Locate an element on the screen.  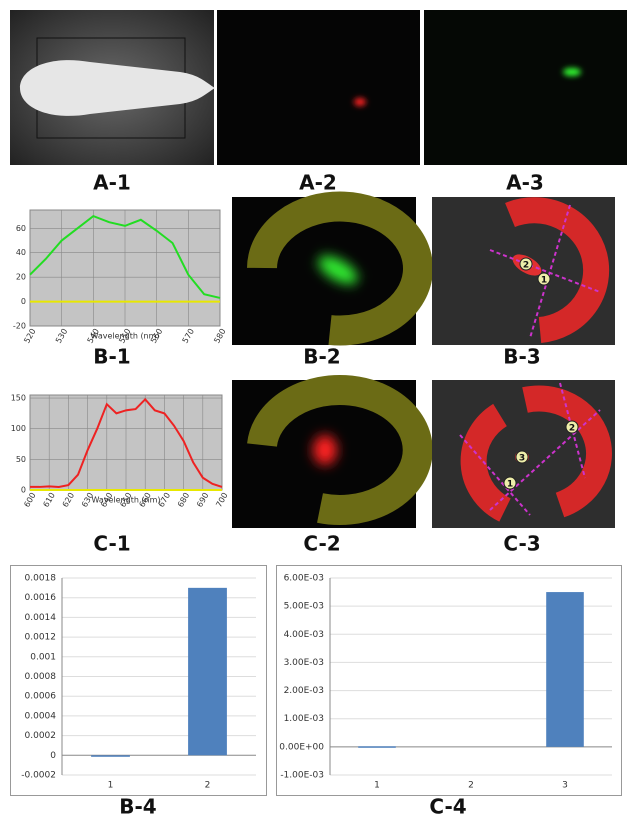
x-tick-label: 690 is located at coordinates (202, 500).